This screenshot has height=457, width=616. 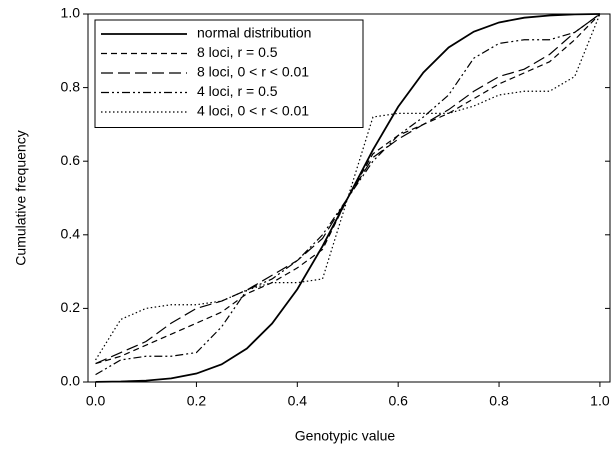 What do you see at coordinates (197, 401) in the screenshot?
I see `x-tick-label: 0.2` at bounding box center [197, 401].